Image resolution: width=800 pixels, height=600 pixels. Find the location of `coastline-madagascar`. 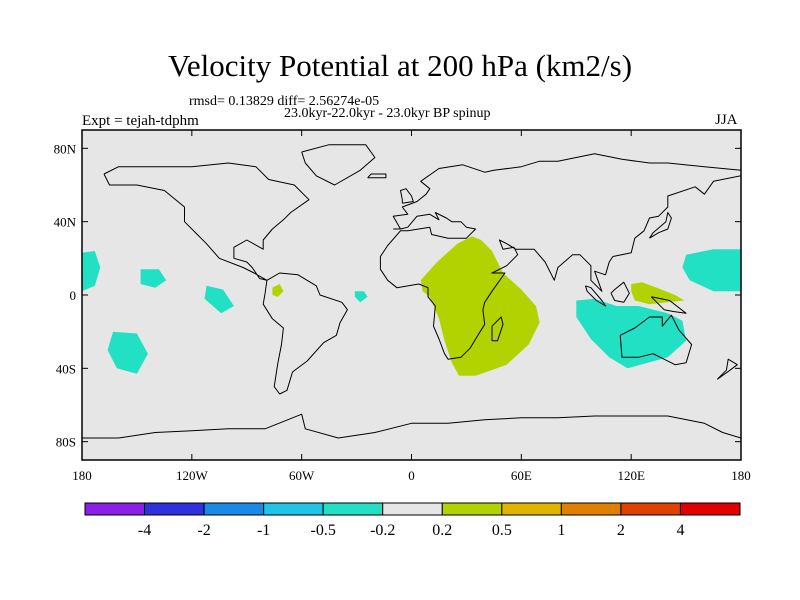

coastline-madagascar is located at coordinates (497, 329).